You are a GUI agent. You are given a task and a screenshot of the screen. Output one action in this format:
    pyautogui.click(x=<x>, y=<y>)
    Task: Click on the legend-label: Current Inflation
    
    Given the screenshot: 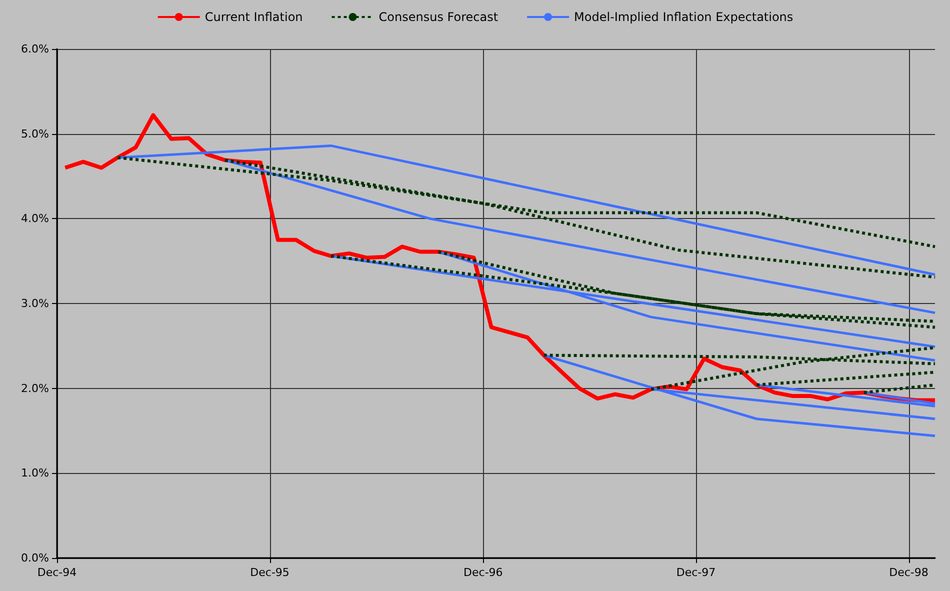 What is the action you would take?
    pyautogui.click(x=253, y=17)
    